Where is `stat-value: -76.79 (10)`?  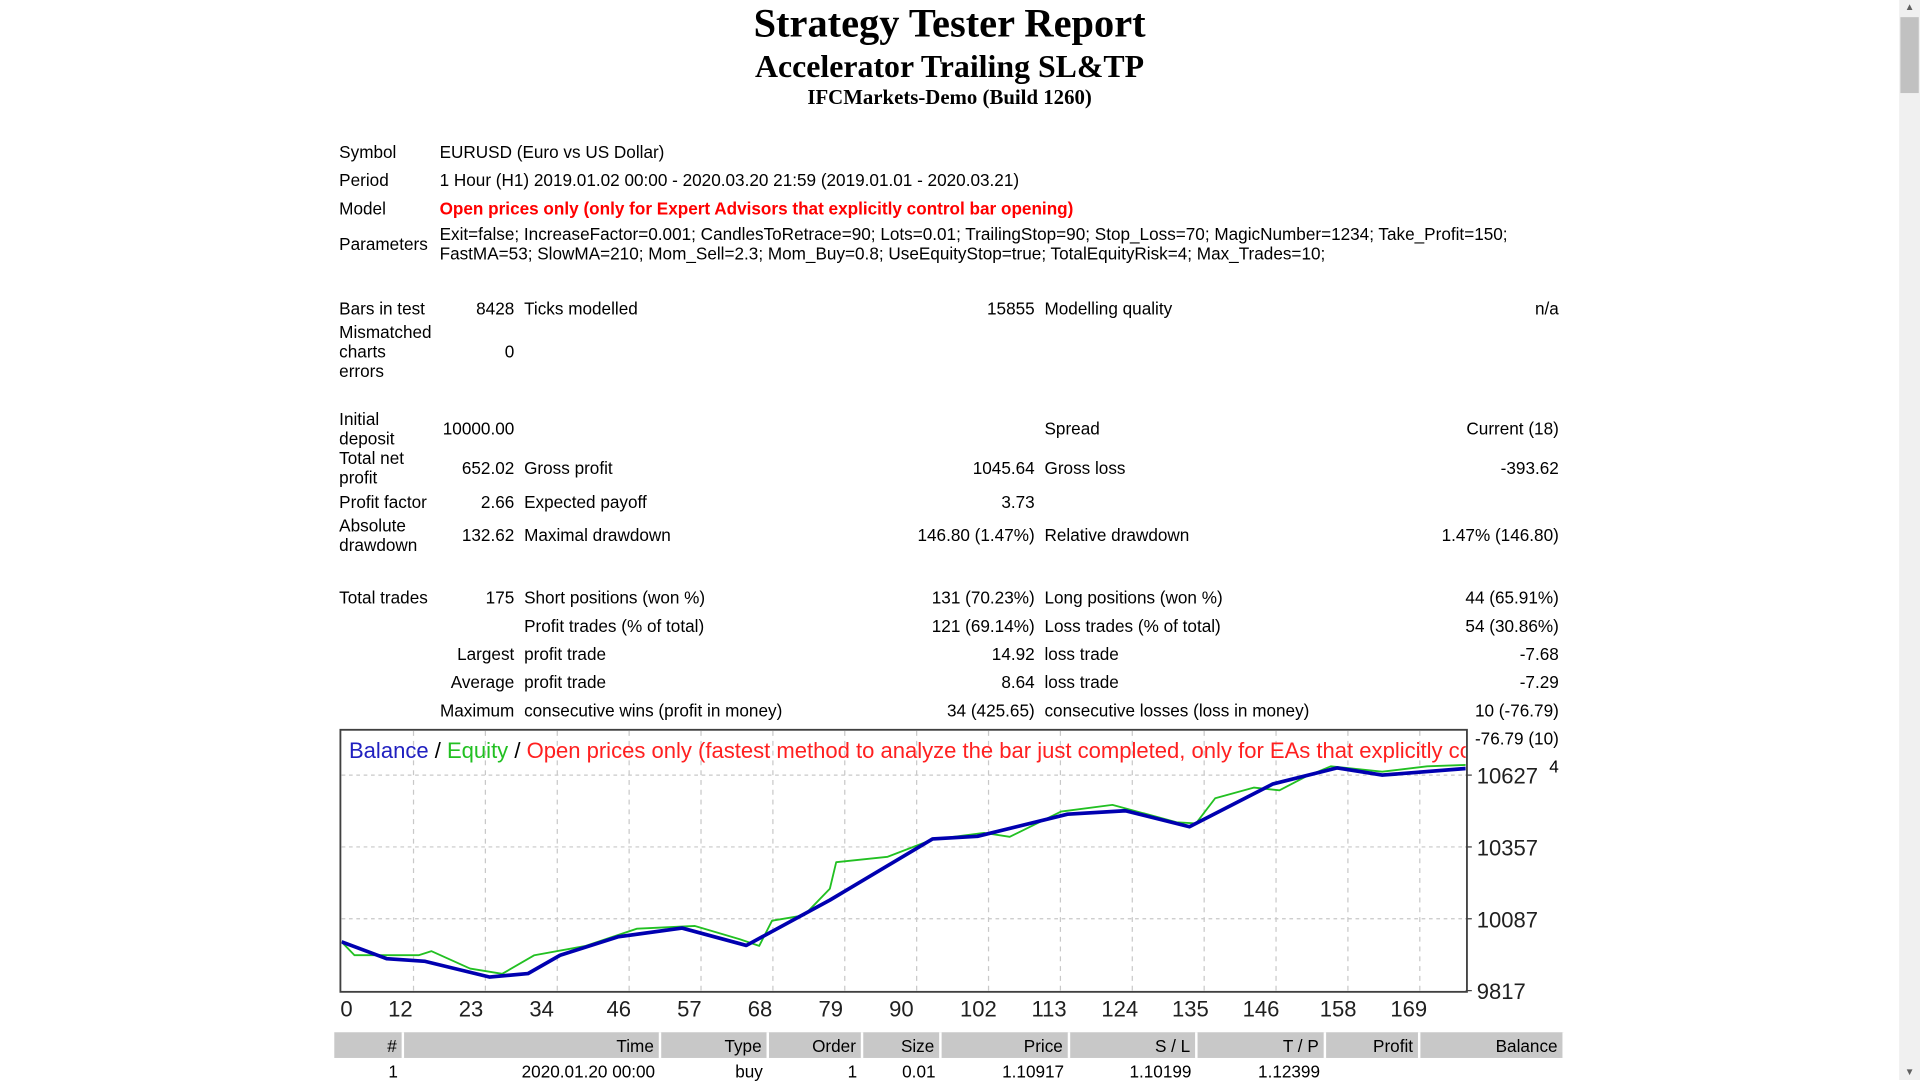
stat-value: -76.79 (10) is located at coordinates (1516, 737).